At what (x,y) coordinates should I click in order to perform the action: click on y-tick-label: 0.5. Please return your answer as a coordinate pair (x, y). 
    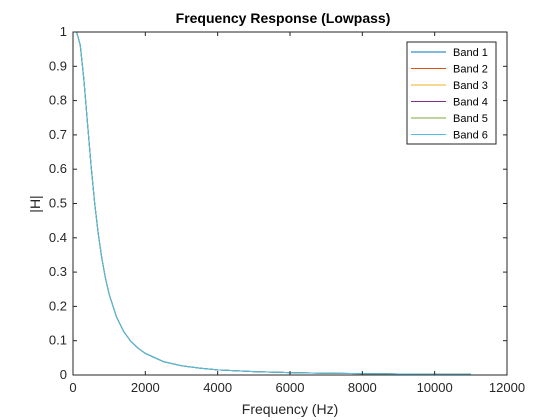
    Looking at the image, I should click on (58, 203).